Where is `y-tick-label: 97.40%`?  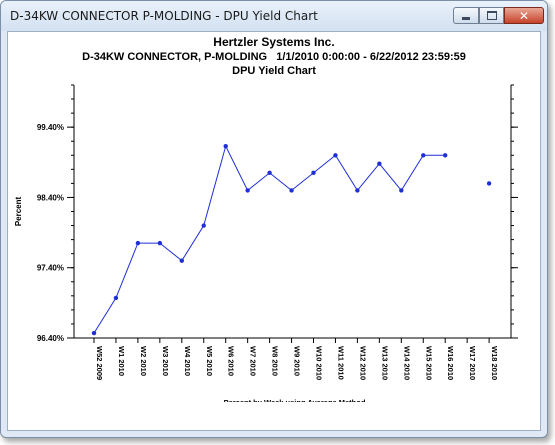
y-tick-label: 97.40% is located at coordinates (50, 268).